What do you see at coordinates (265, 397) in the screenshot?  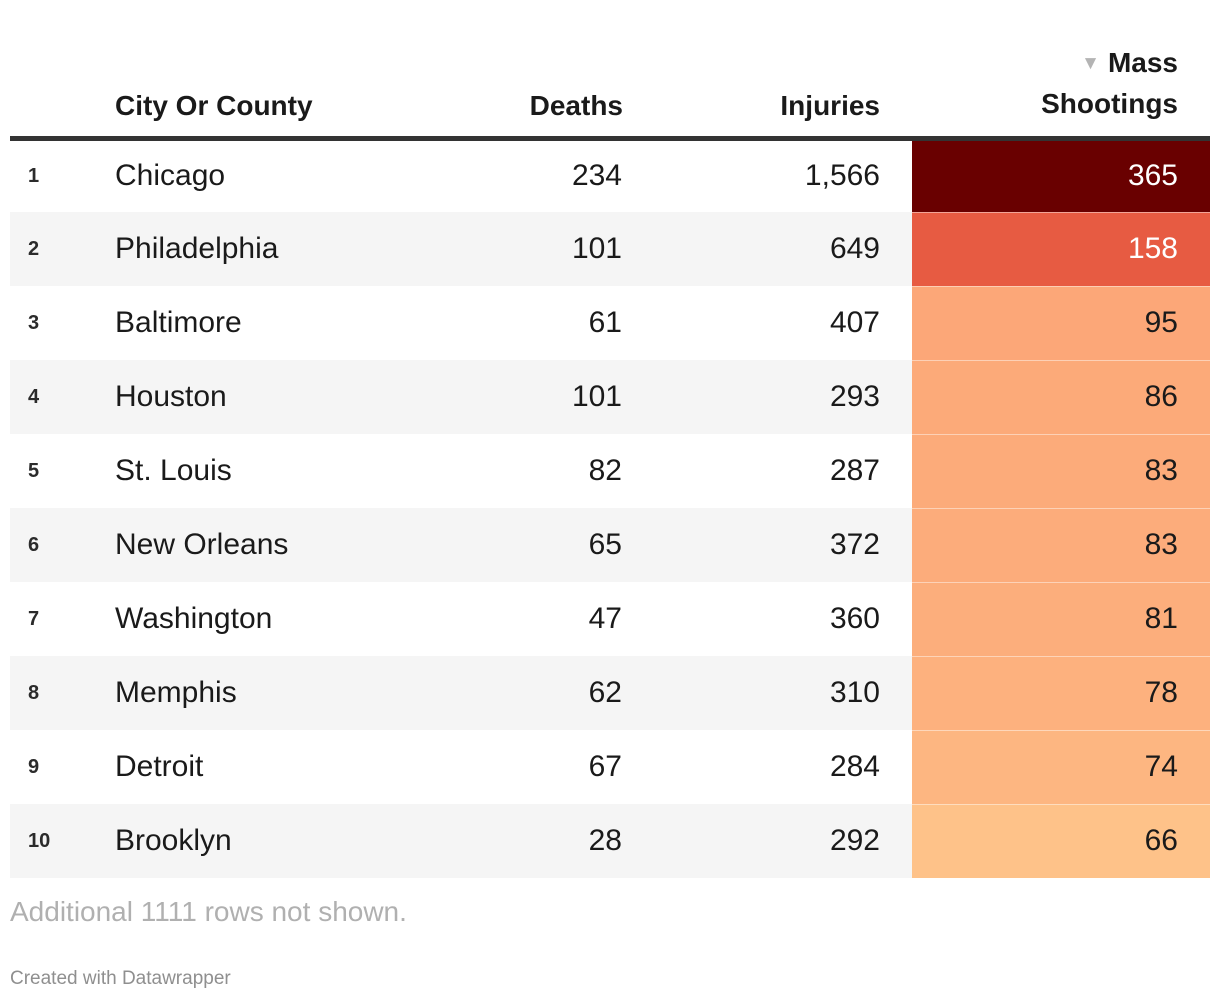 I see `city-cell: Houston` at bounding box center [265, 397].